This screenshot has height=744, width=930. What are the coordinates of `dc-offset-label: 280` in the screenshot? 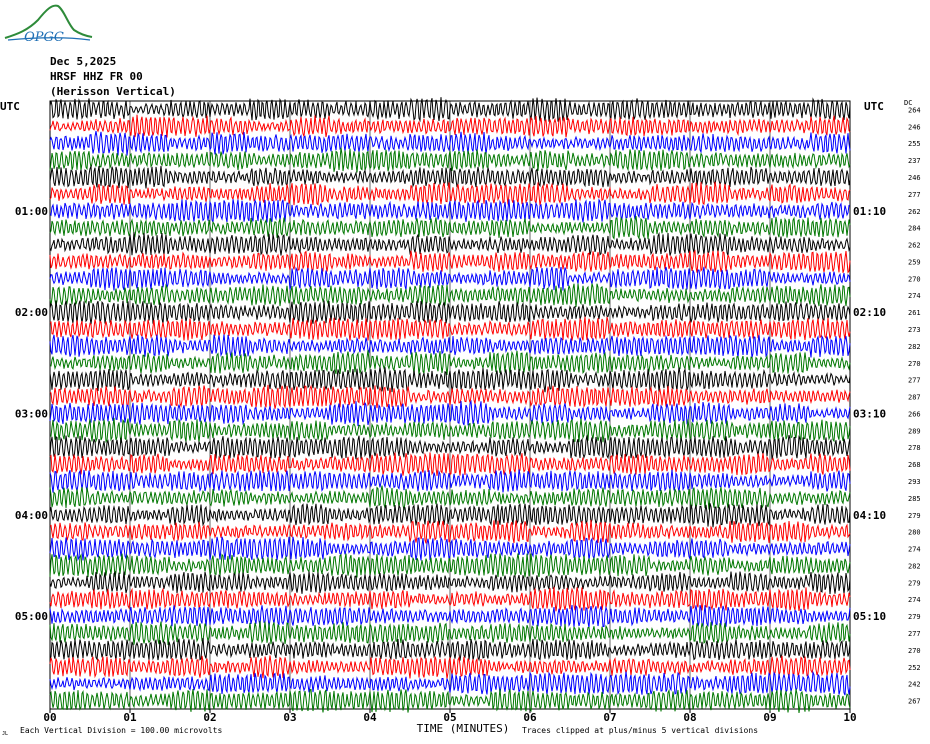 It's located at (914, 533).